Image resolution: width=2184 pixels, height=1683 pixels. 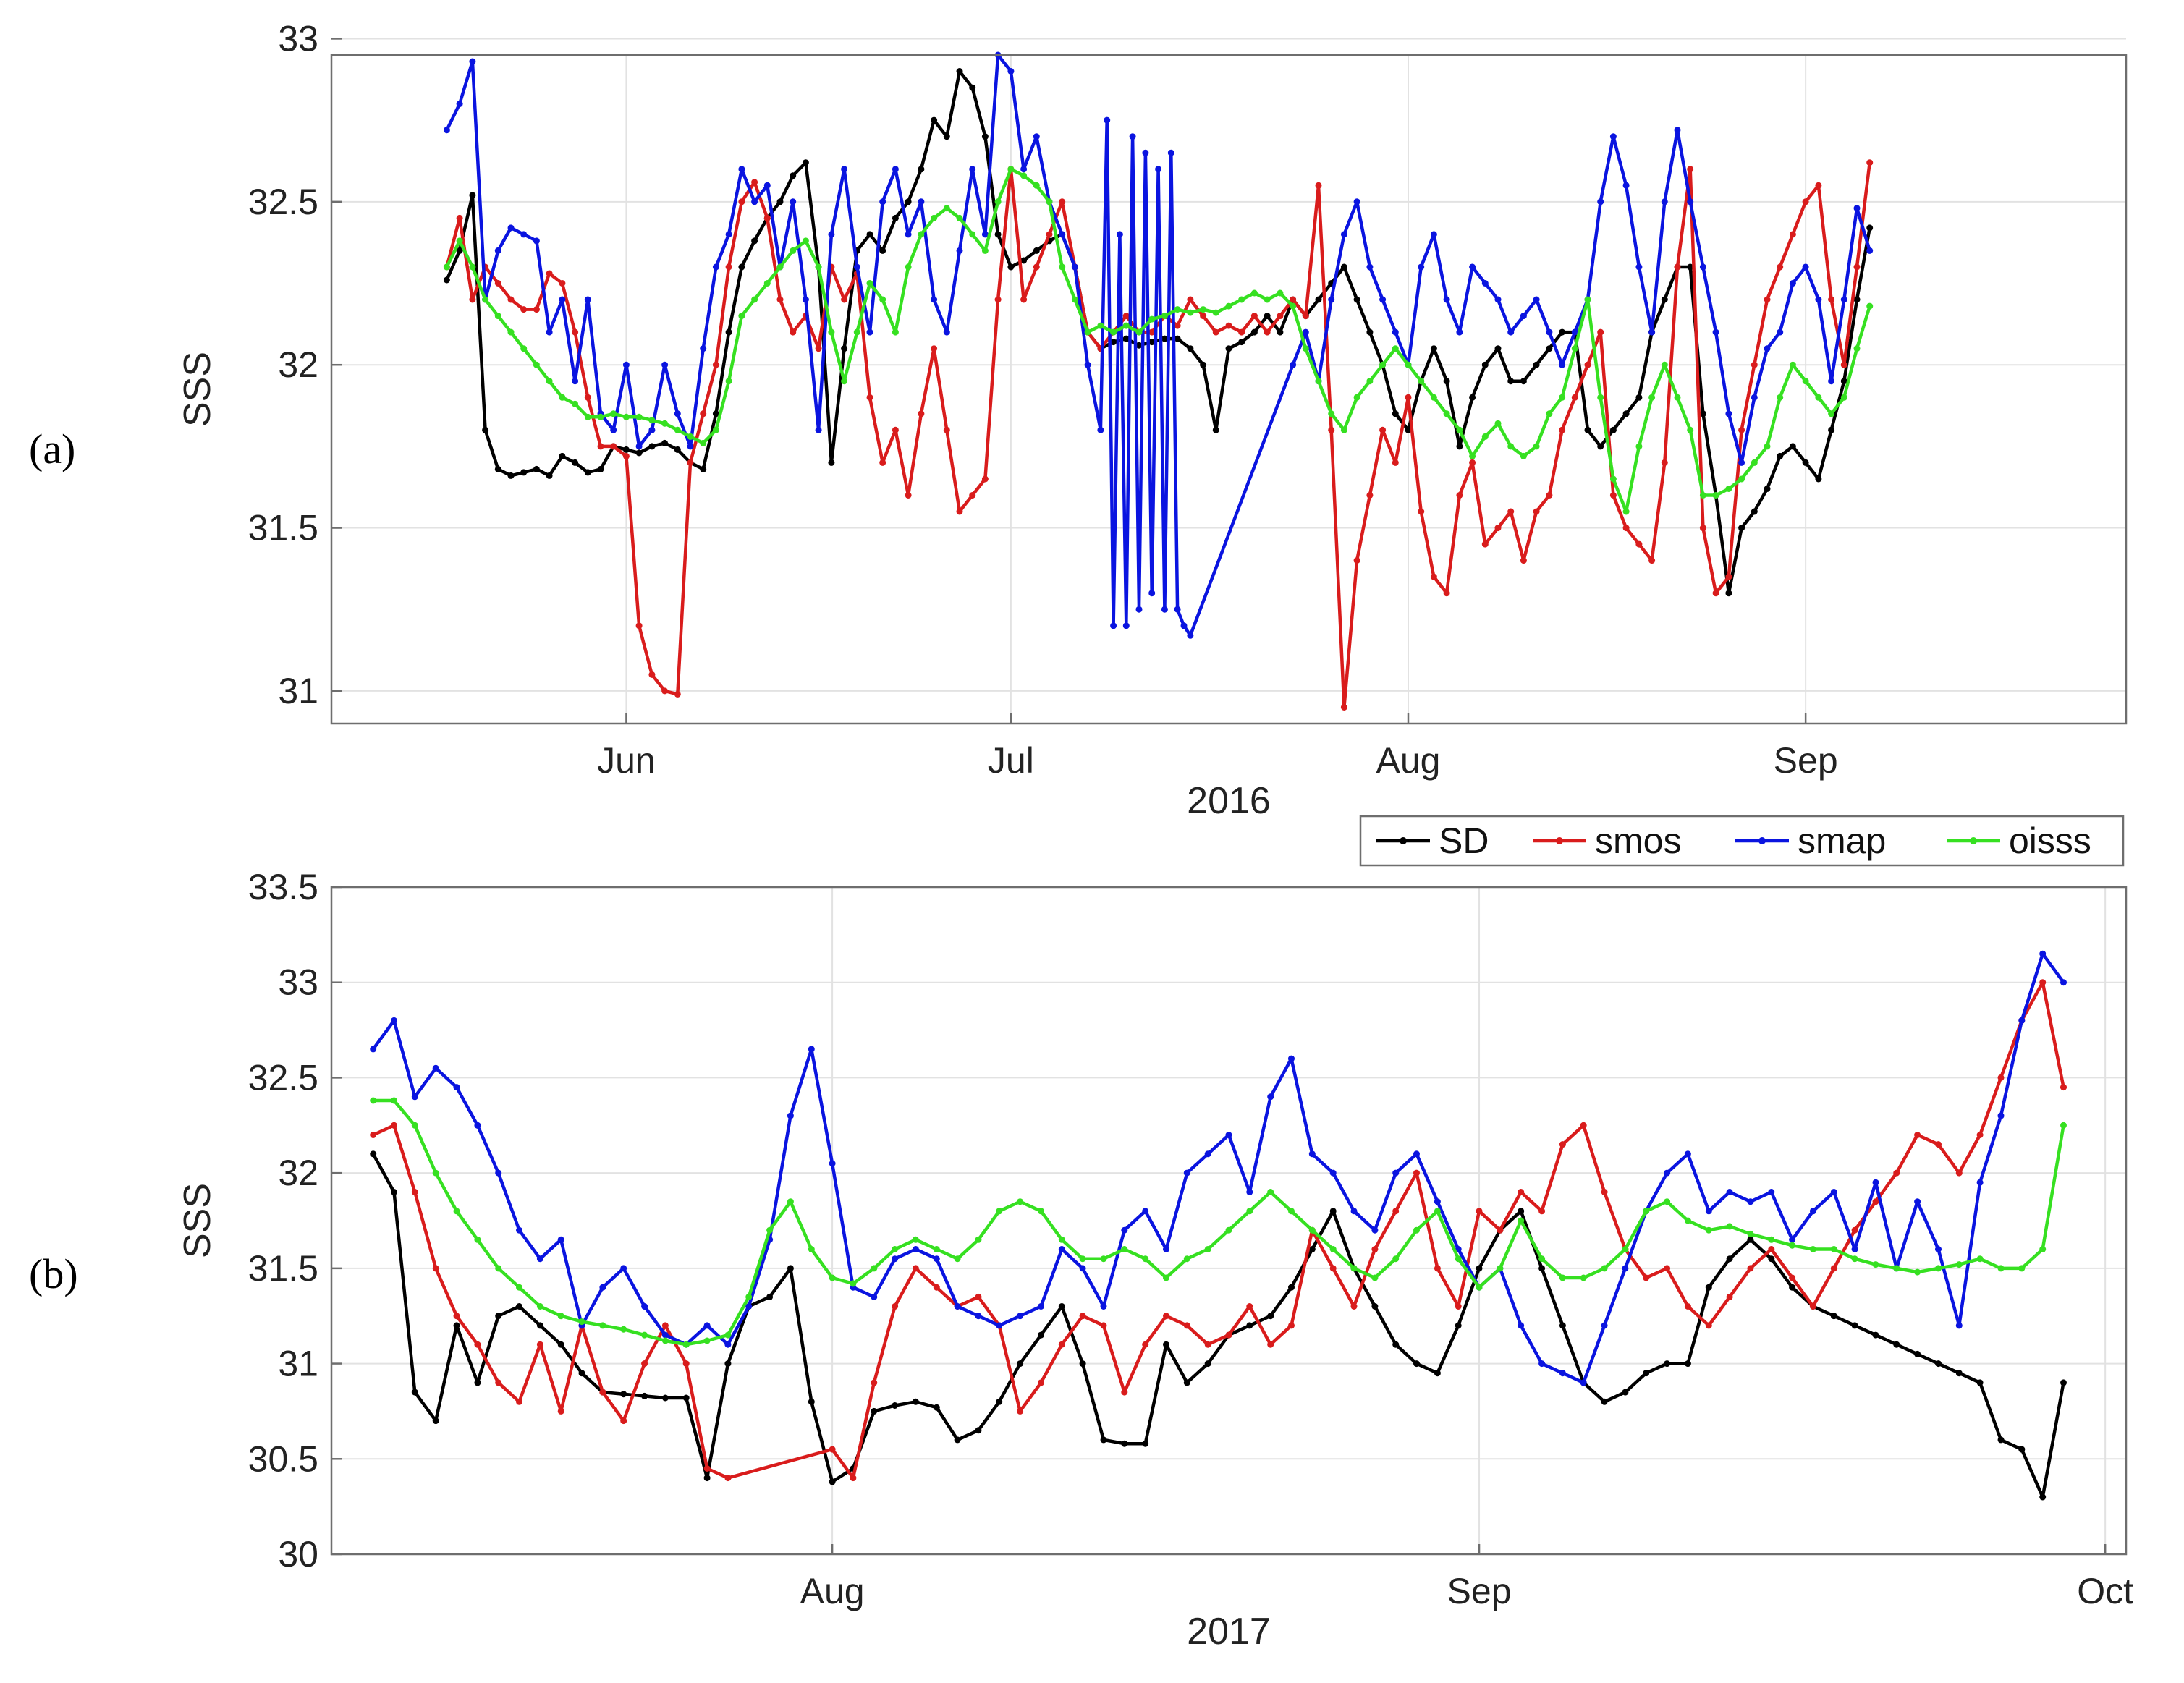 What do you see at coordinates (1742, 841) in the screenshot?
I see `legend: SD smos smap oisss` at bounding box center [1742, 841].